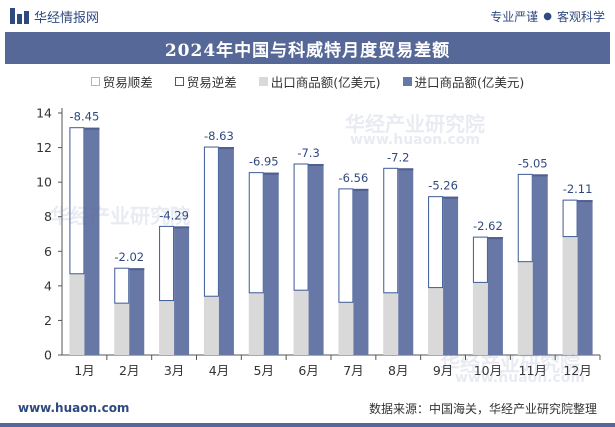 Image resolution: width=615 pixels, height=427 pixels. I want to click on x-tick-label: 5月, so click(264, 370).